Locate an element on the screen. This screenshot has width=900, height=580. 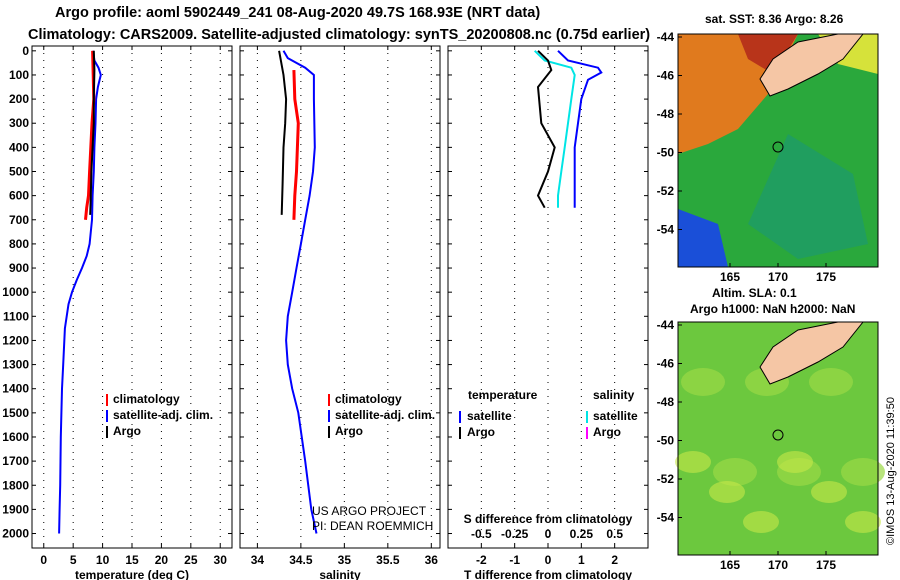
x-tick-label: 10 is located at coordinates (103, 560).